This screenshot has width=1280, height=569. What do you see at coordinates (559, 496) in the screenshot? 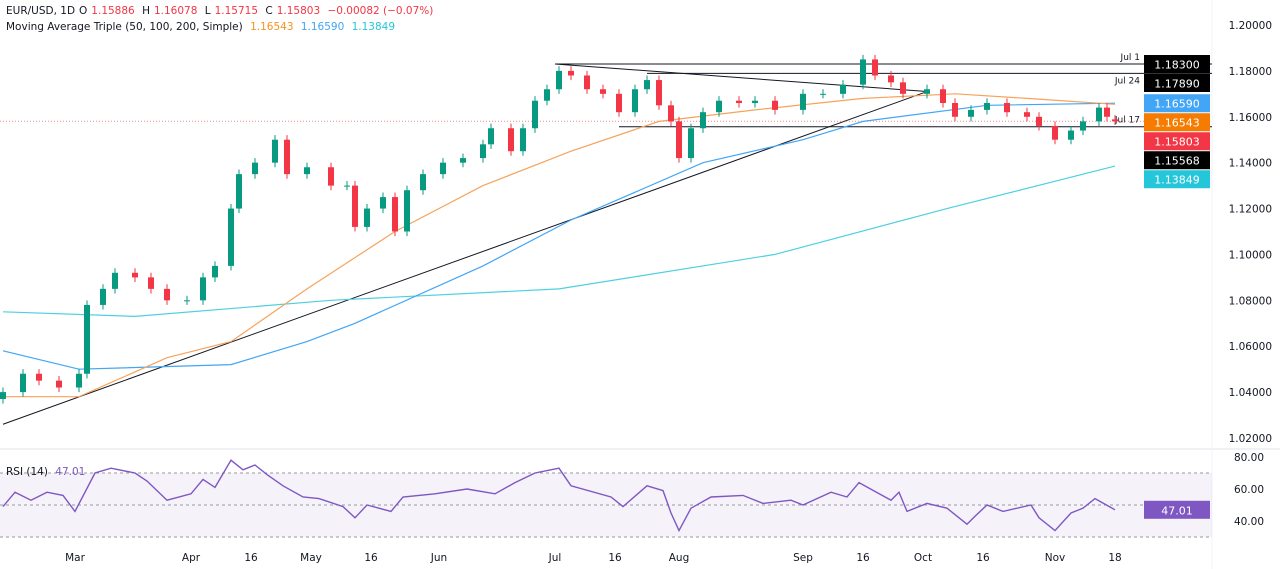
I see `rsi-line` at bounding box center [559, 496].